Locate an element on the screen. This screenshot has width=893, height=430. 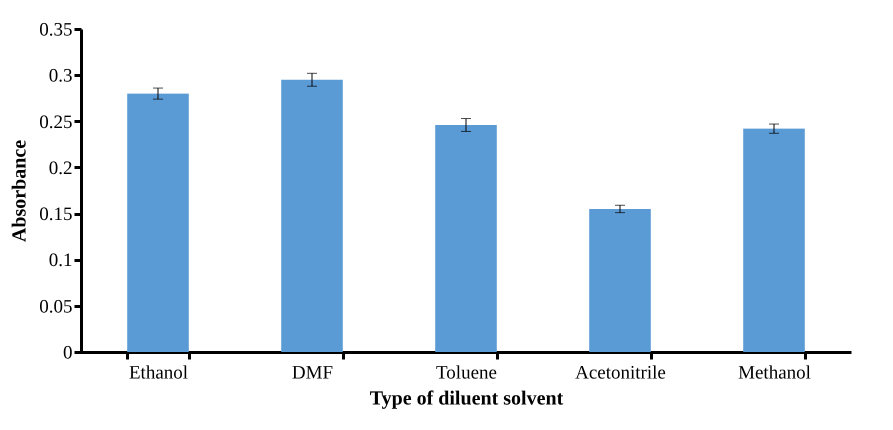
x-axis-title: Type of diluent solvent is located at coordinates (467, 399).